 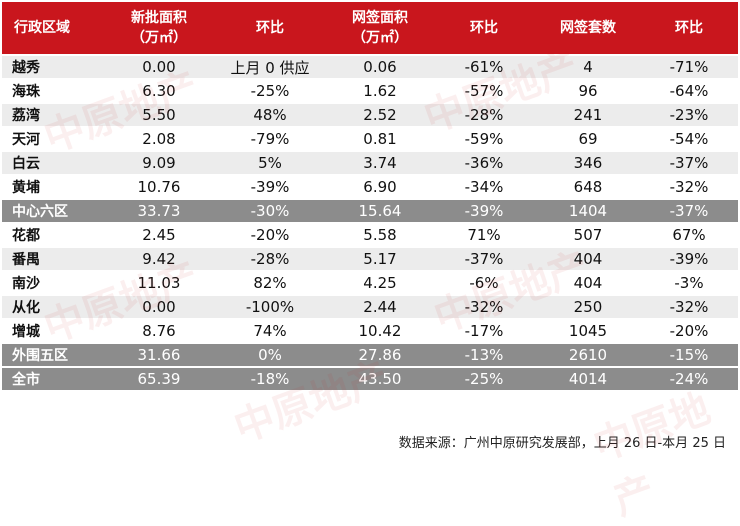 I want to click on data-cell: -36%, so click(x=484, y=163).